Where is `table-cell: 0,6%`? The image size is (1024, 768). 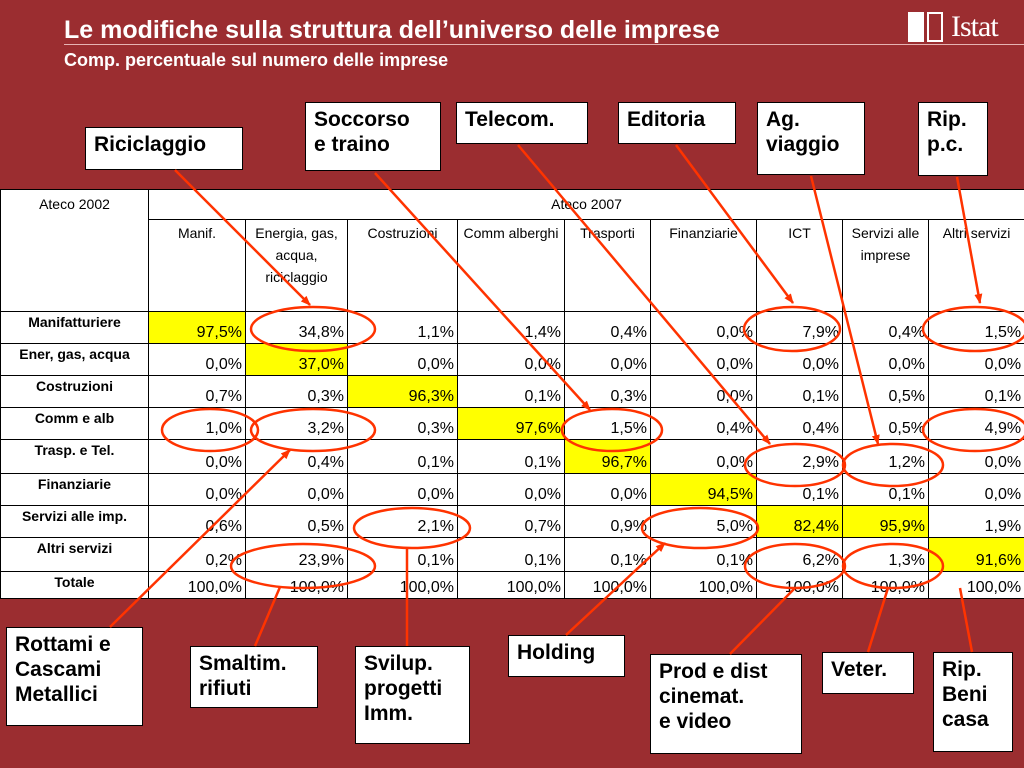
table-cell: 0,6% is located at coordinates (197, 521).